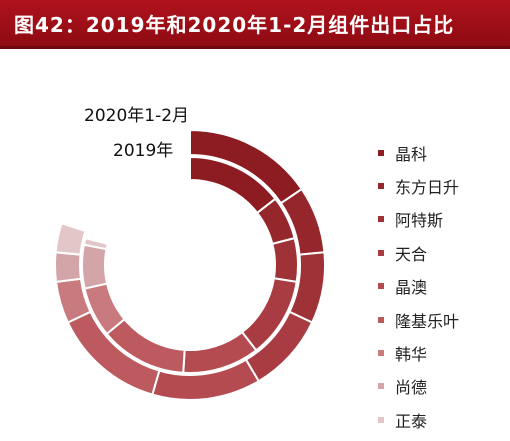  I want to click on title-bar: 图42：2019年和2020年1-2月组件出口占比, so click(255, 24).